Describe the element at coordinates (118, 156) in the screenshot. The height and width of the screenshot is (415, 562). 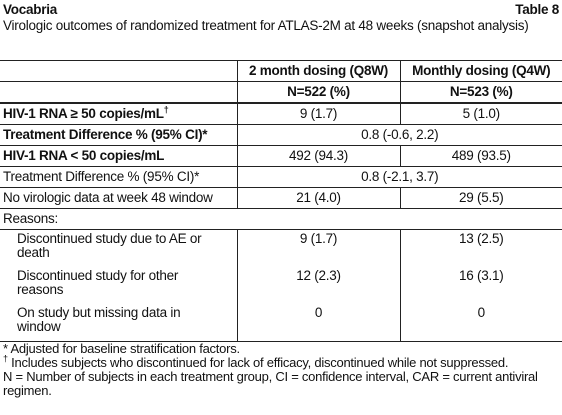
I see `row-label: HIV-1 RNA < 50 copies/mL` at that location.